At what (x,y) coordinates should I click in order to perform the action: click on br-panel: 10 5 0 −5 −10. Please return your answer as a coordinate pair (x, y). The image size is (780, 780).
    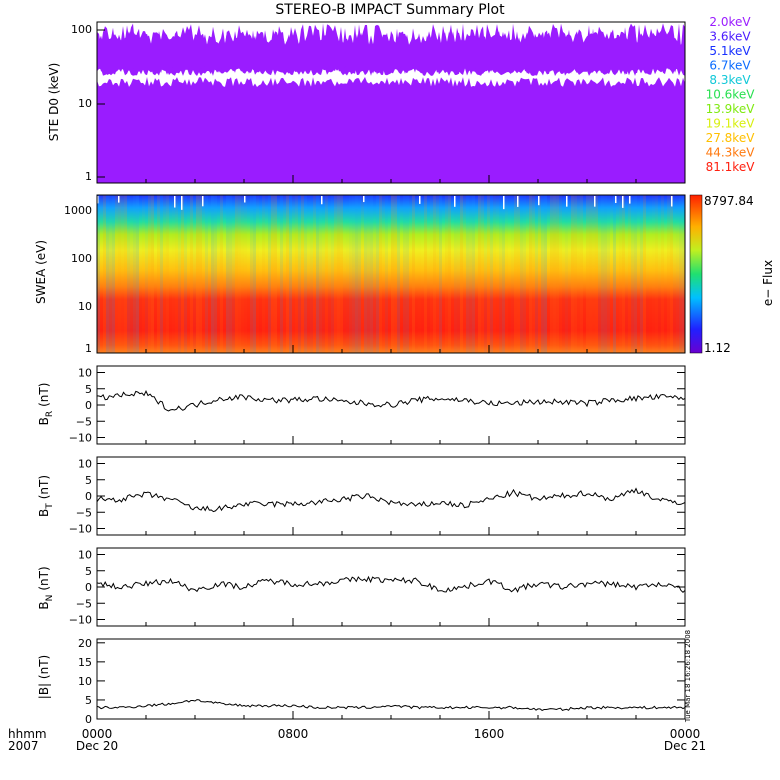
    Looking at the image, I should click on (377, 405).